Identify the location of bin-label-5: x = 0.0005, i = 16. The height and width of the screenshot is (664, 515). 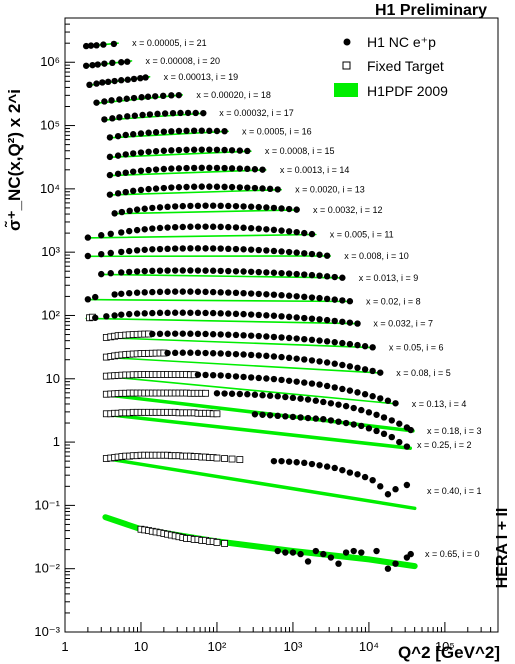
(277, 131).